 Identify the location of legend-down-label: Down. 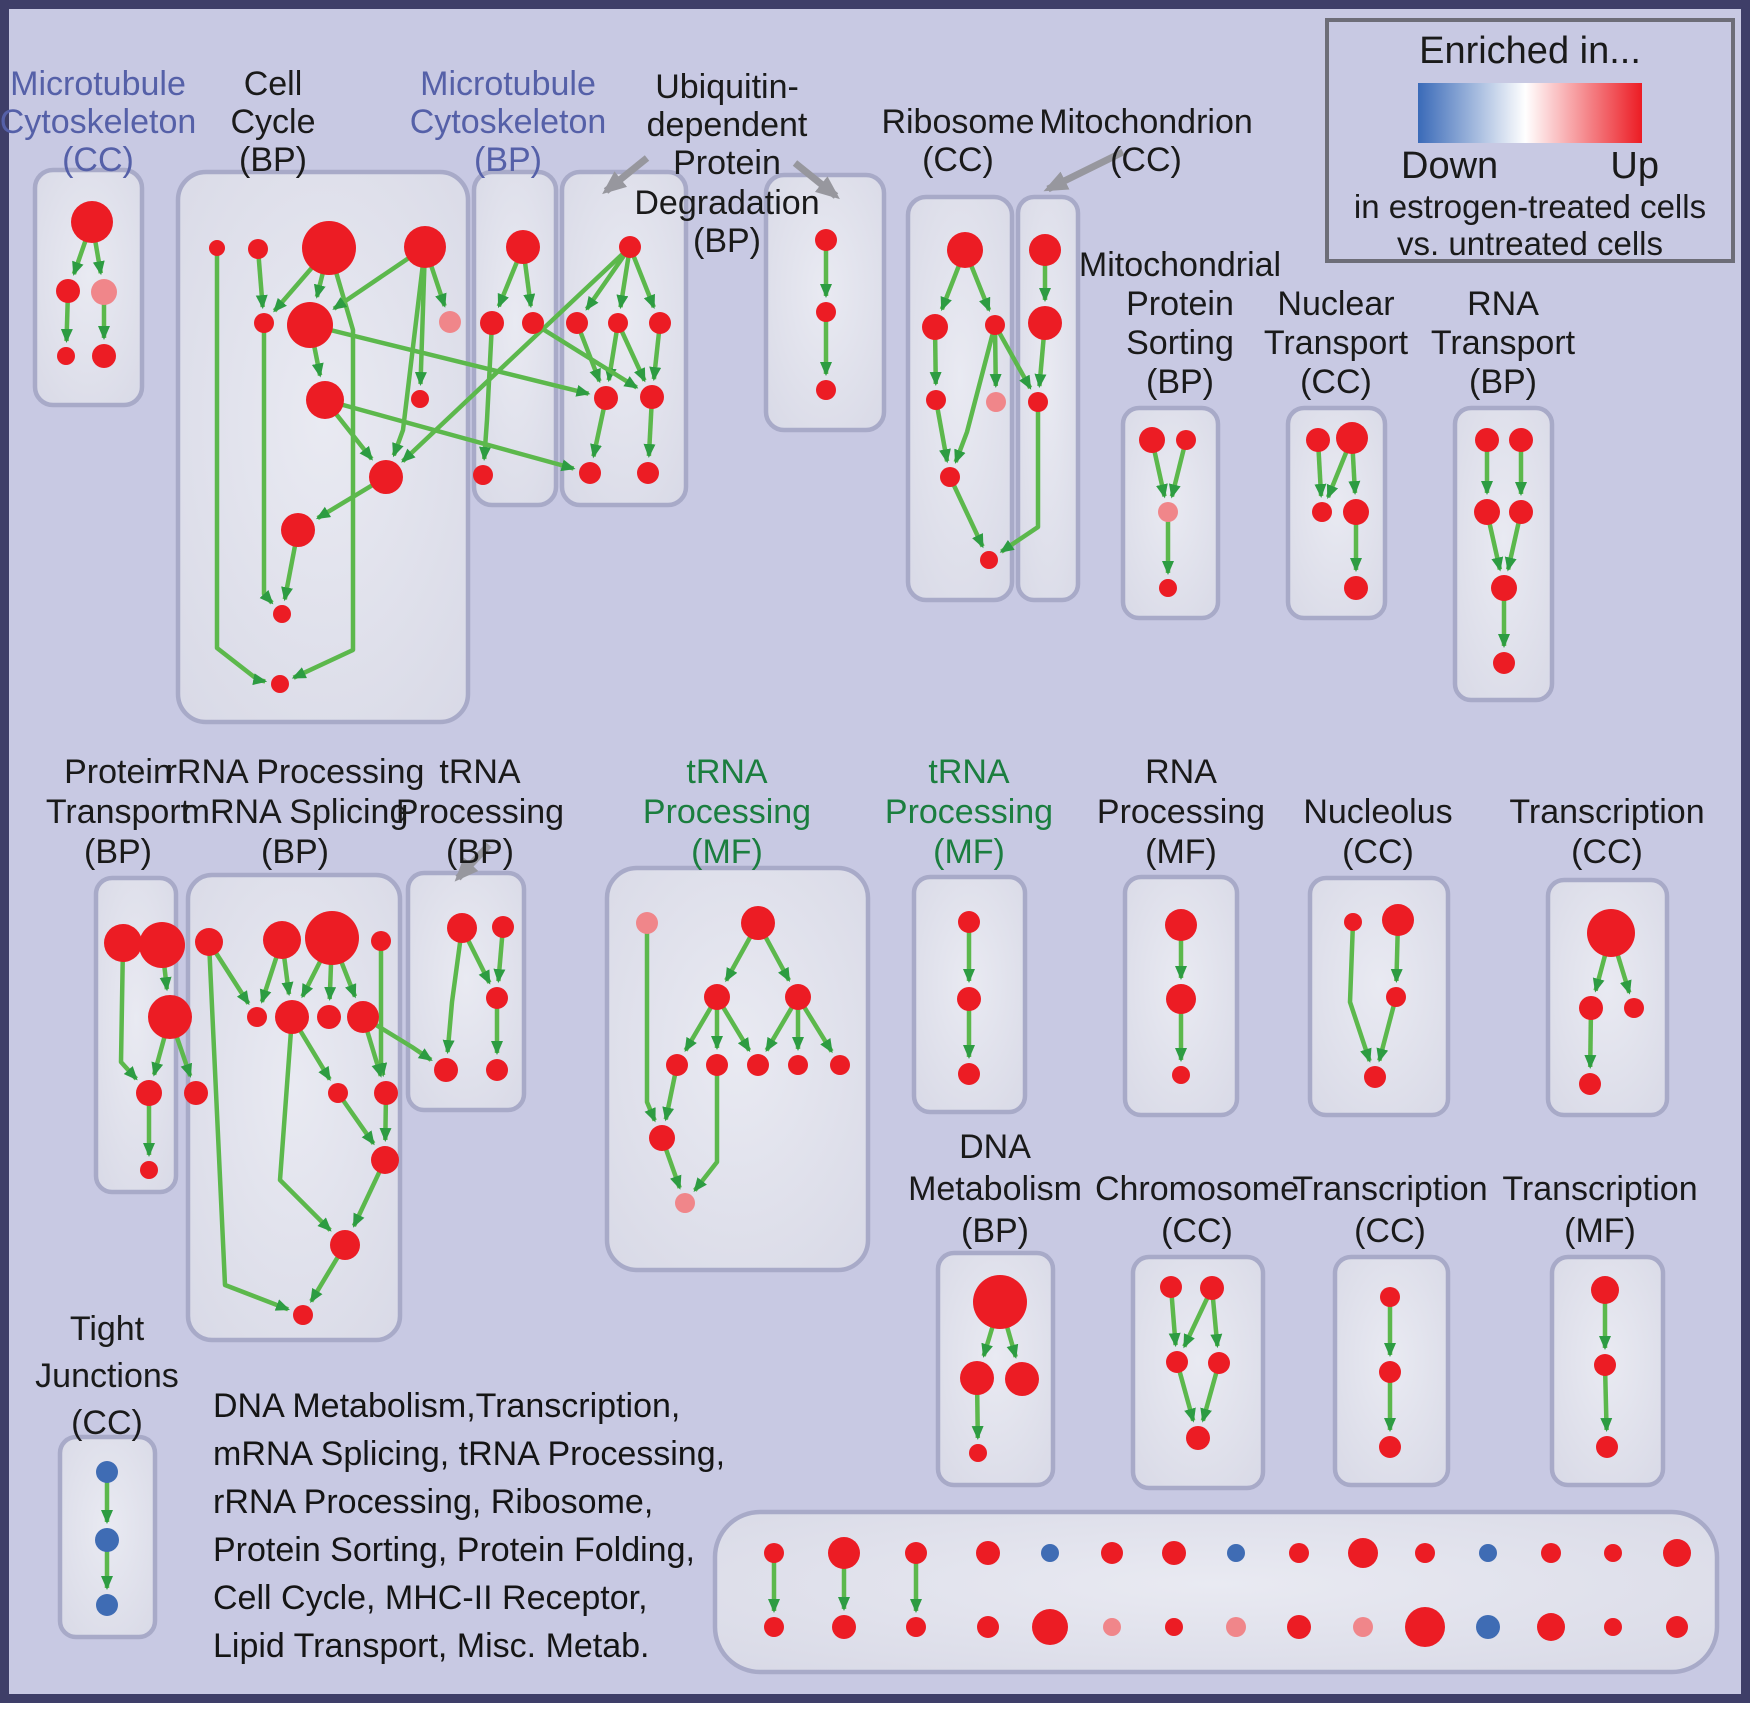
(1450, 166).